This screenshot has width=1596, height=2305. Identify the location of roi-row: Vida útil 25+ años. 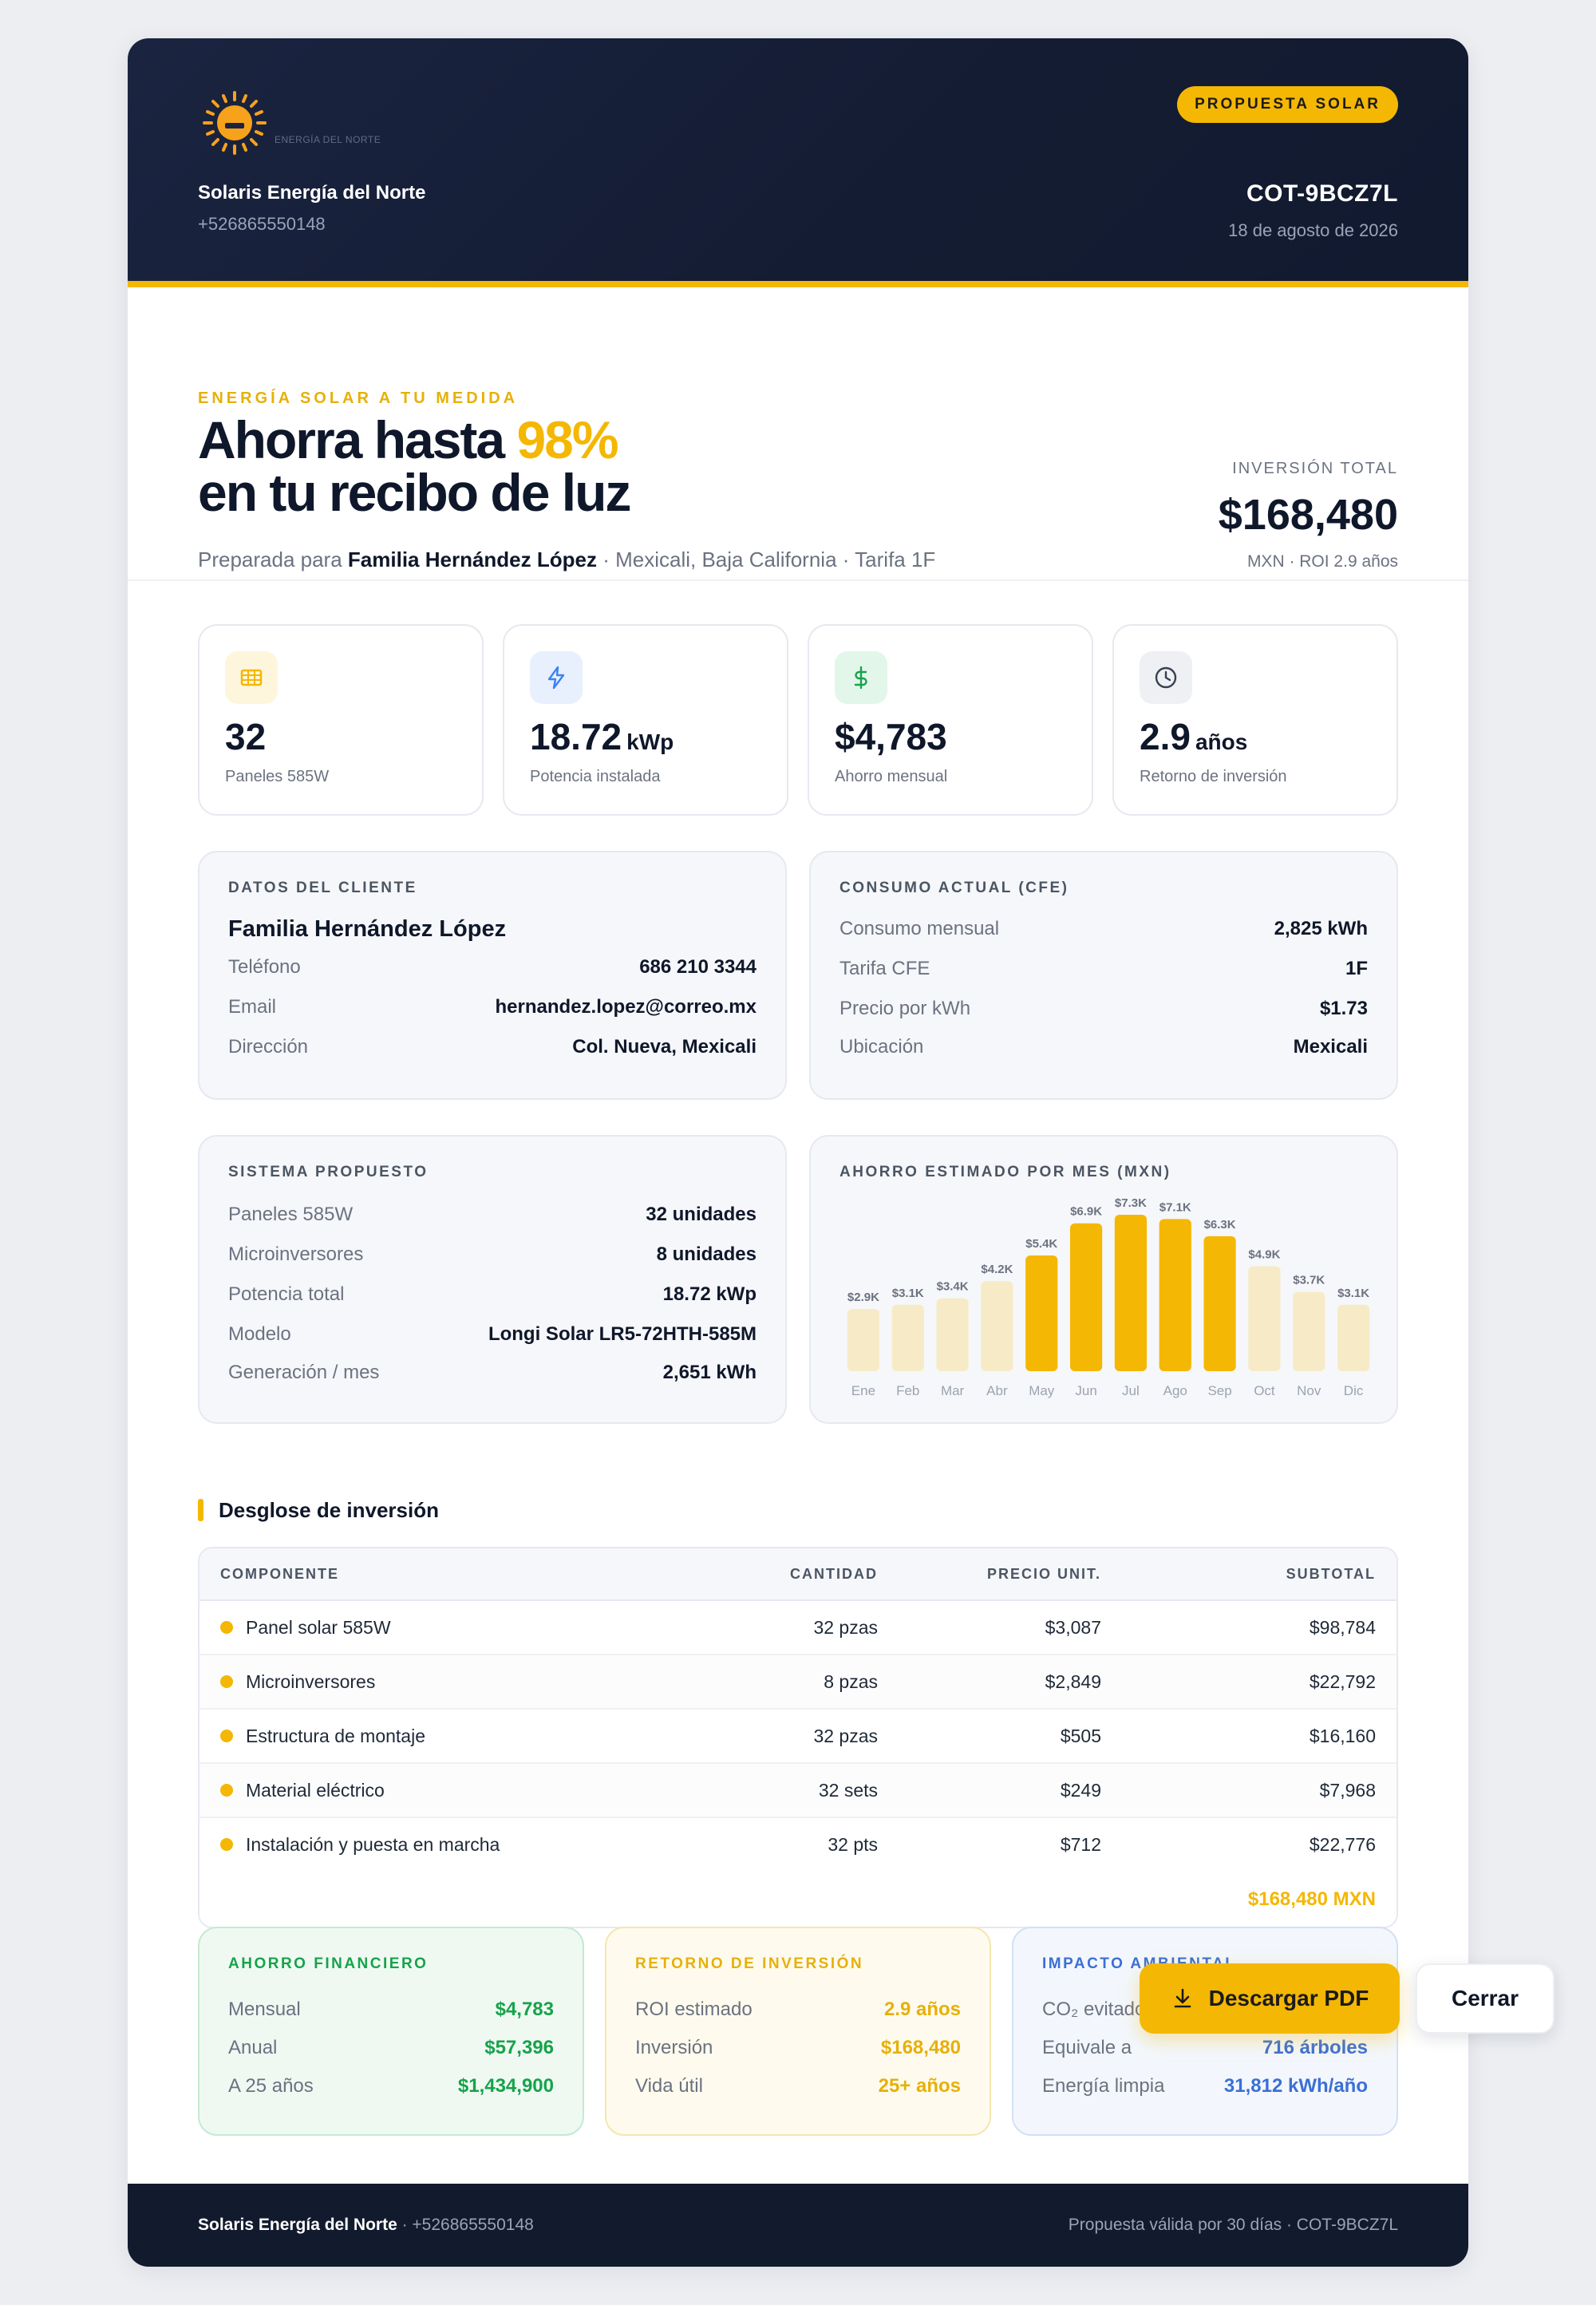
(798, 2086).